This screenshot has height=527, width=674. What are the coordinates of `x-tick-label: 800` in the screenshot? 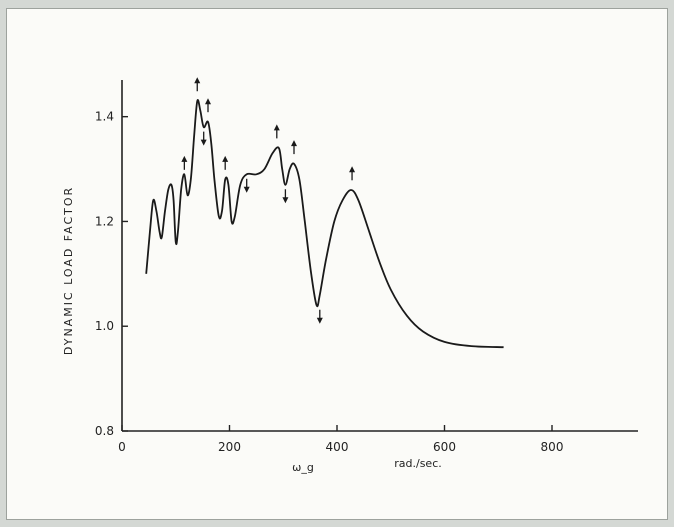 It's located at (552, 447).